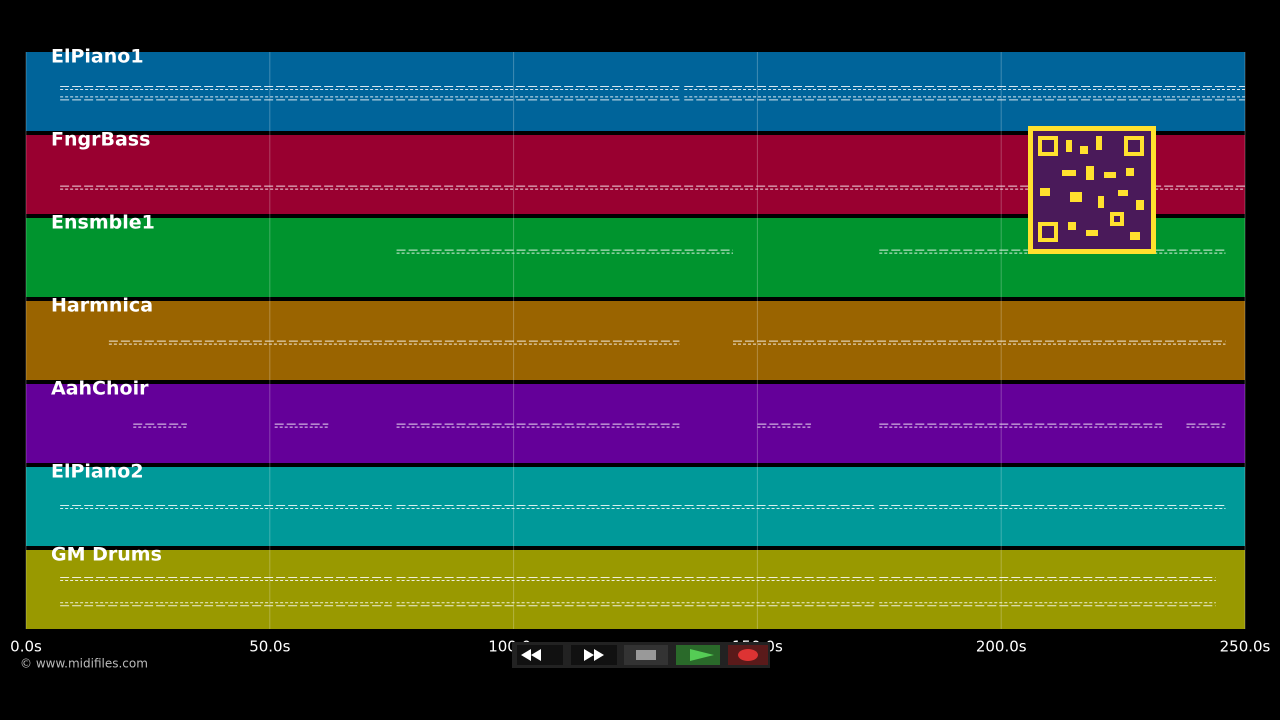 This screenshot has height=720, width=1280. What do you see at coordinates (540, 655) in the screenshot?
I see `rewind-button` at bounding box center [540, 655].